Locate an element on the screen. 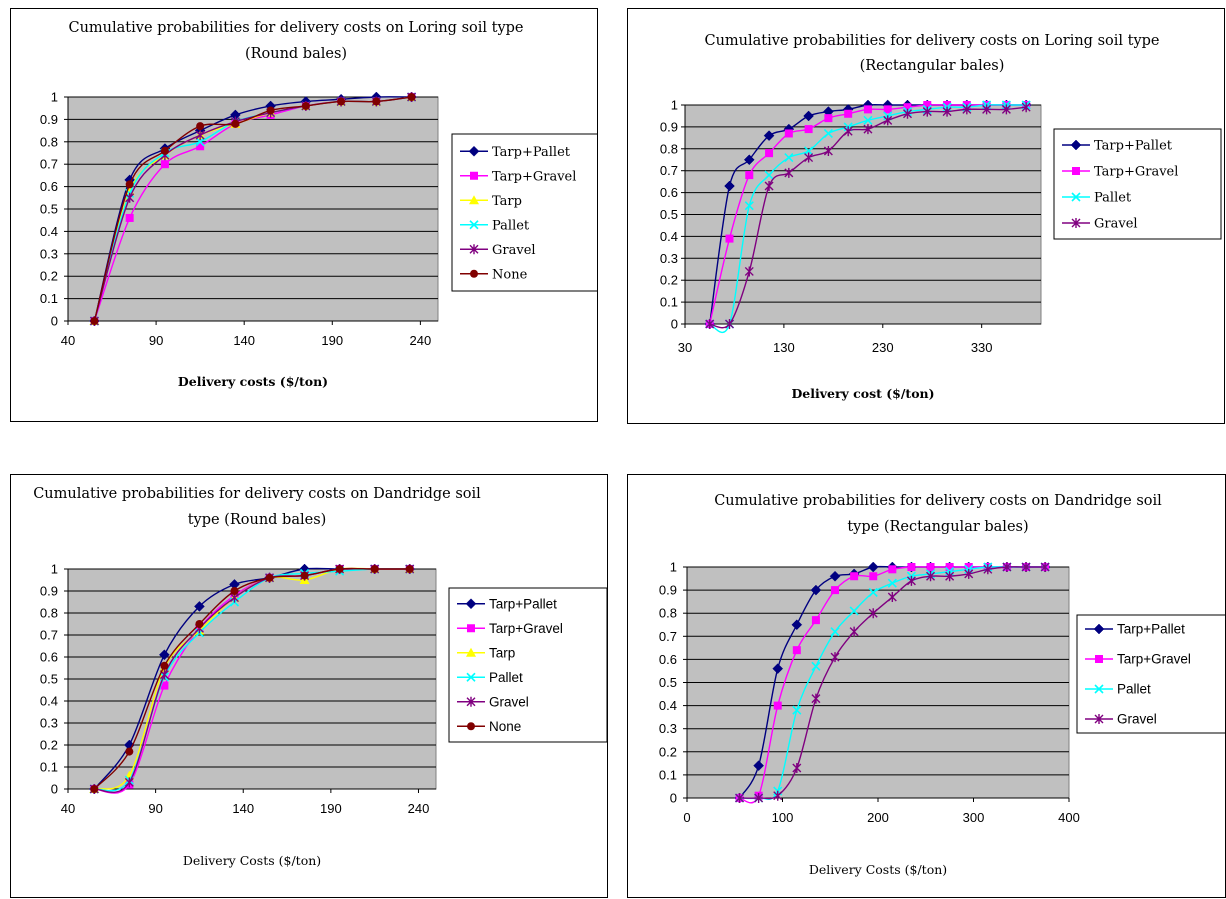 This screenshot has width=1226, height=899. y-tick-label: 0.7 is located at coordinates (49, 164).